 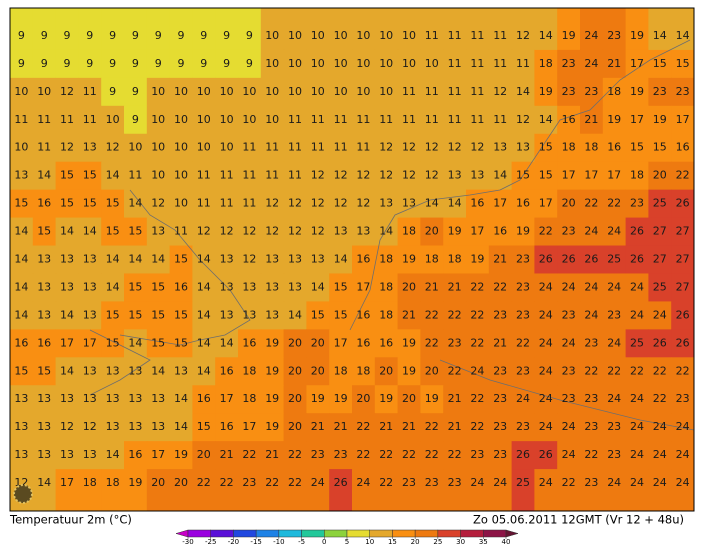 I want to click on temperature-value: 15, so click(x=318, y=314).